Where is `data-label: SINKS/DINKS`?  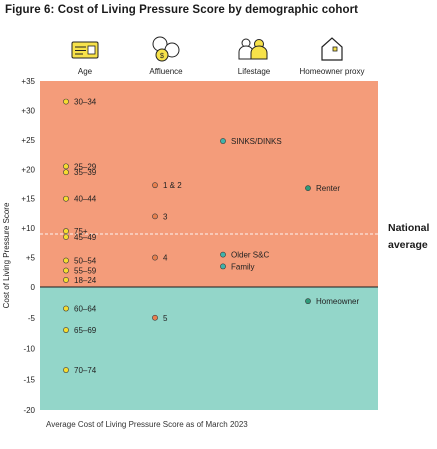 data-label: SINKS/DINKS is located at coordinates (256, 141).